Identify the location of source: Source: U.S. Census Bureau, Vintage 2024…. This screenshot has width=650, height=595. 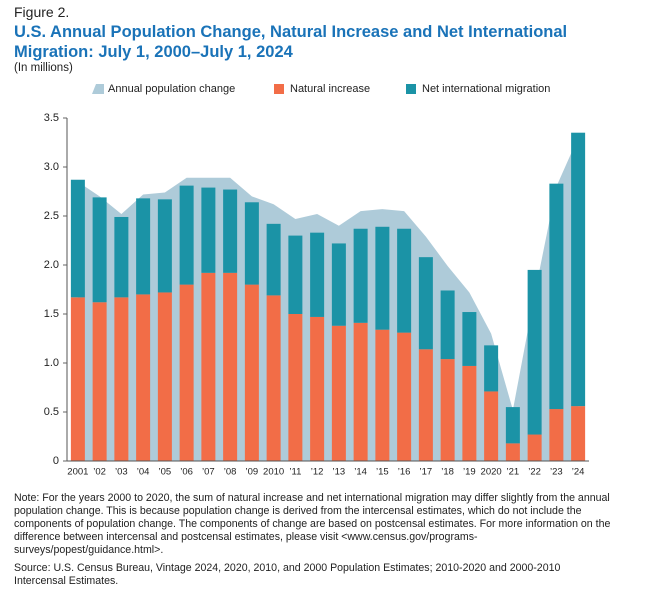
(287, 574).